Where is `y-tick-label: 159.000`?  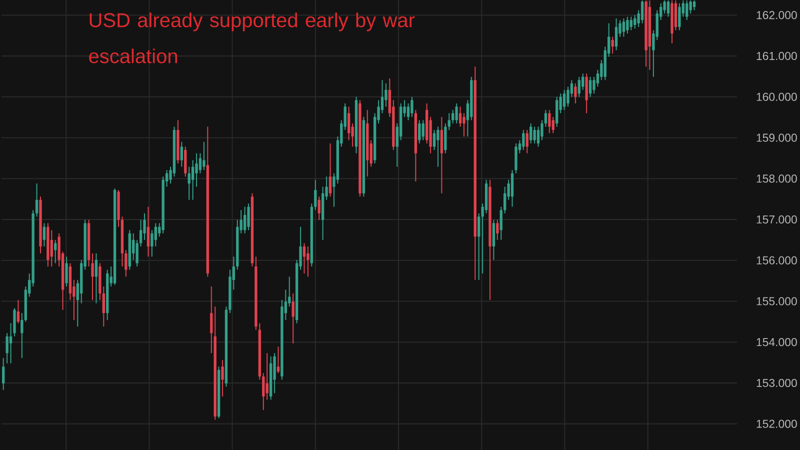
y-tick-label: 159.000 is located at coordinates (776, 138).